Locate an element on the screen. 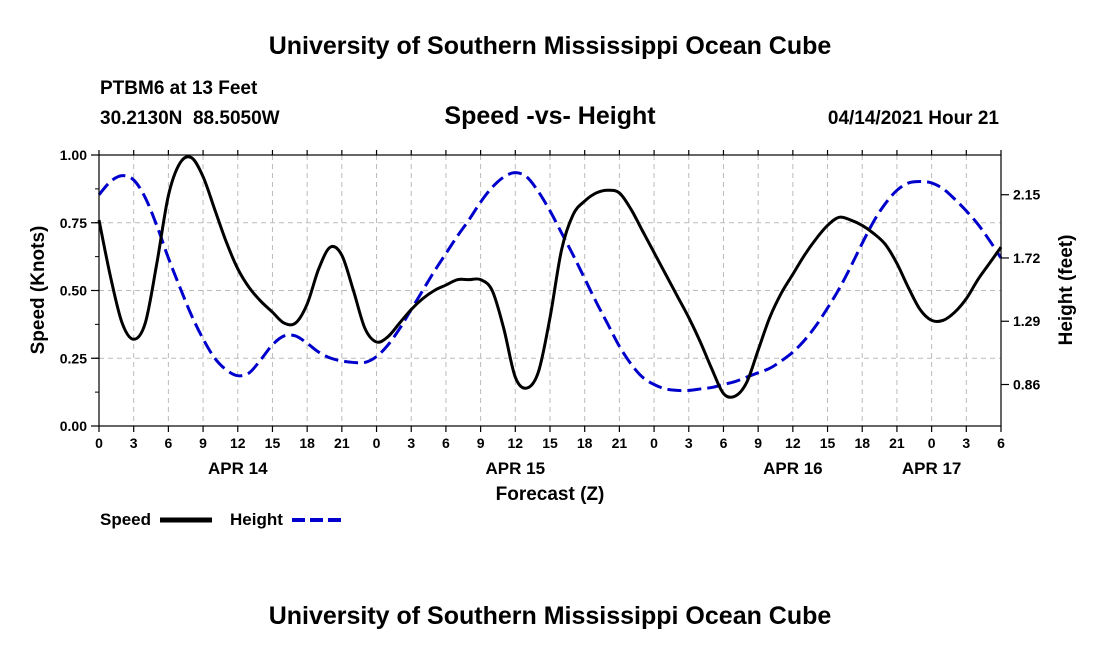  legend-height-label: Height is located at coordinates (256, 519).